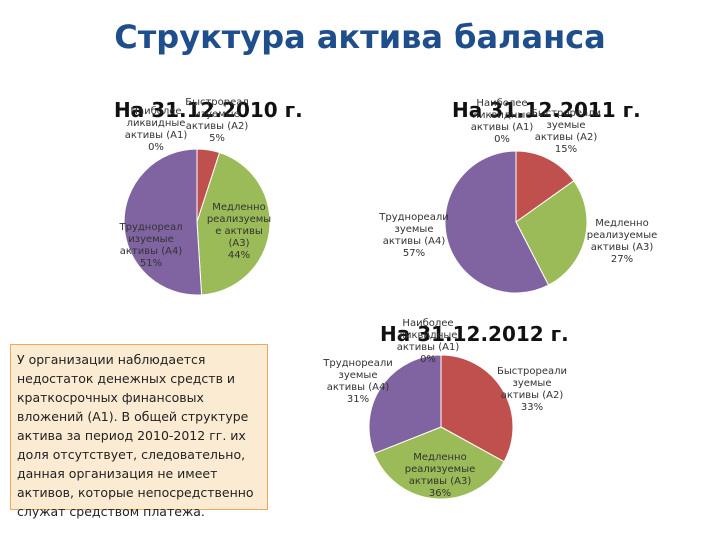  What do you see at coordinates (428, 341) in the screenshot?
I see `pie-2012-label-a1: Наиболее ликвидные активы (А1) 0%` at bounding box center [428, 341].